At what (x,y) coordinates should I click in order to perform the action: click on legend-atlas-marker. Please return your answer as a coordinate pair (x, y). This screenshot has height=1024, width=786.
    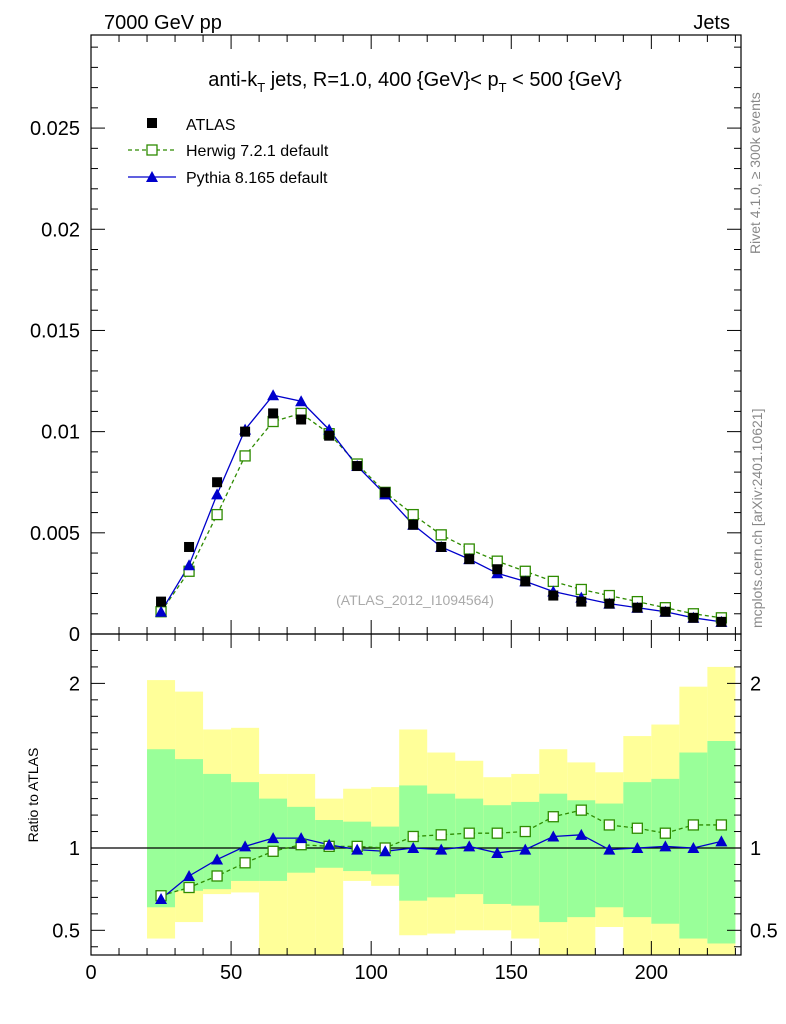
    Looking at the image, I should click on (152, 123).